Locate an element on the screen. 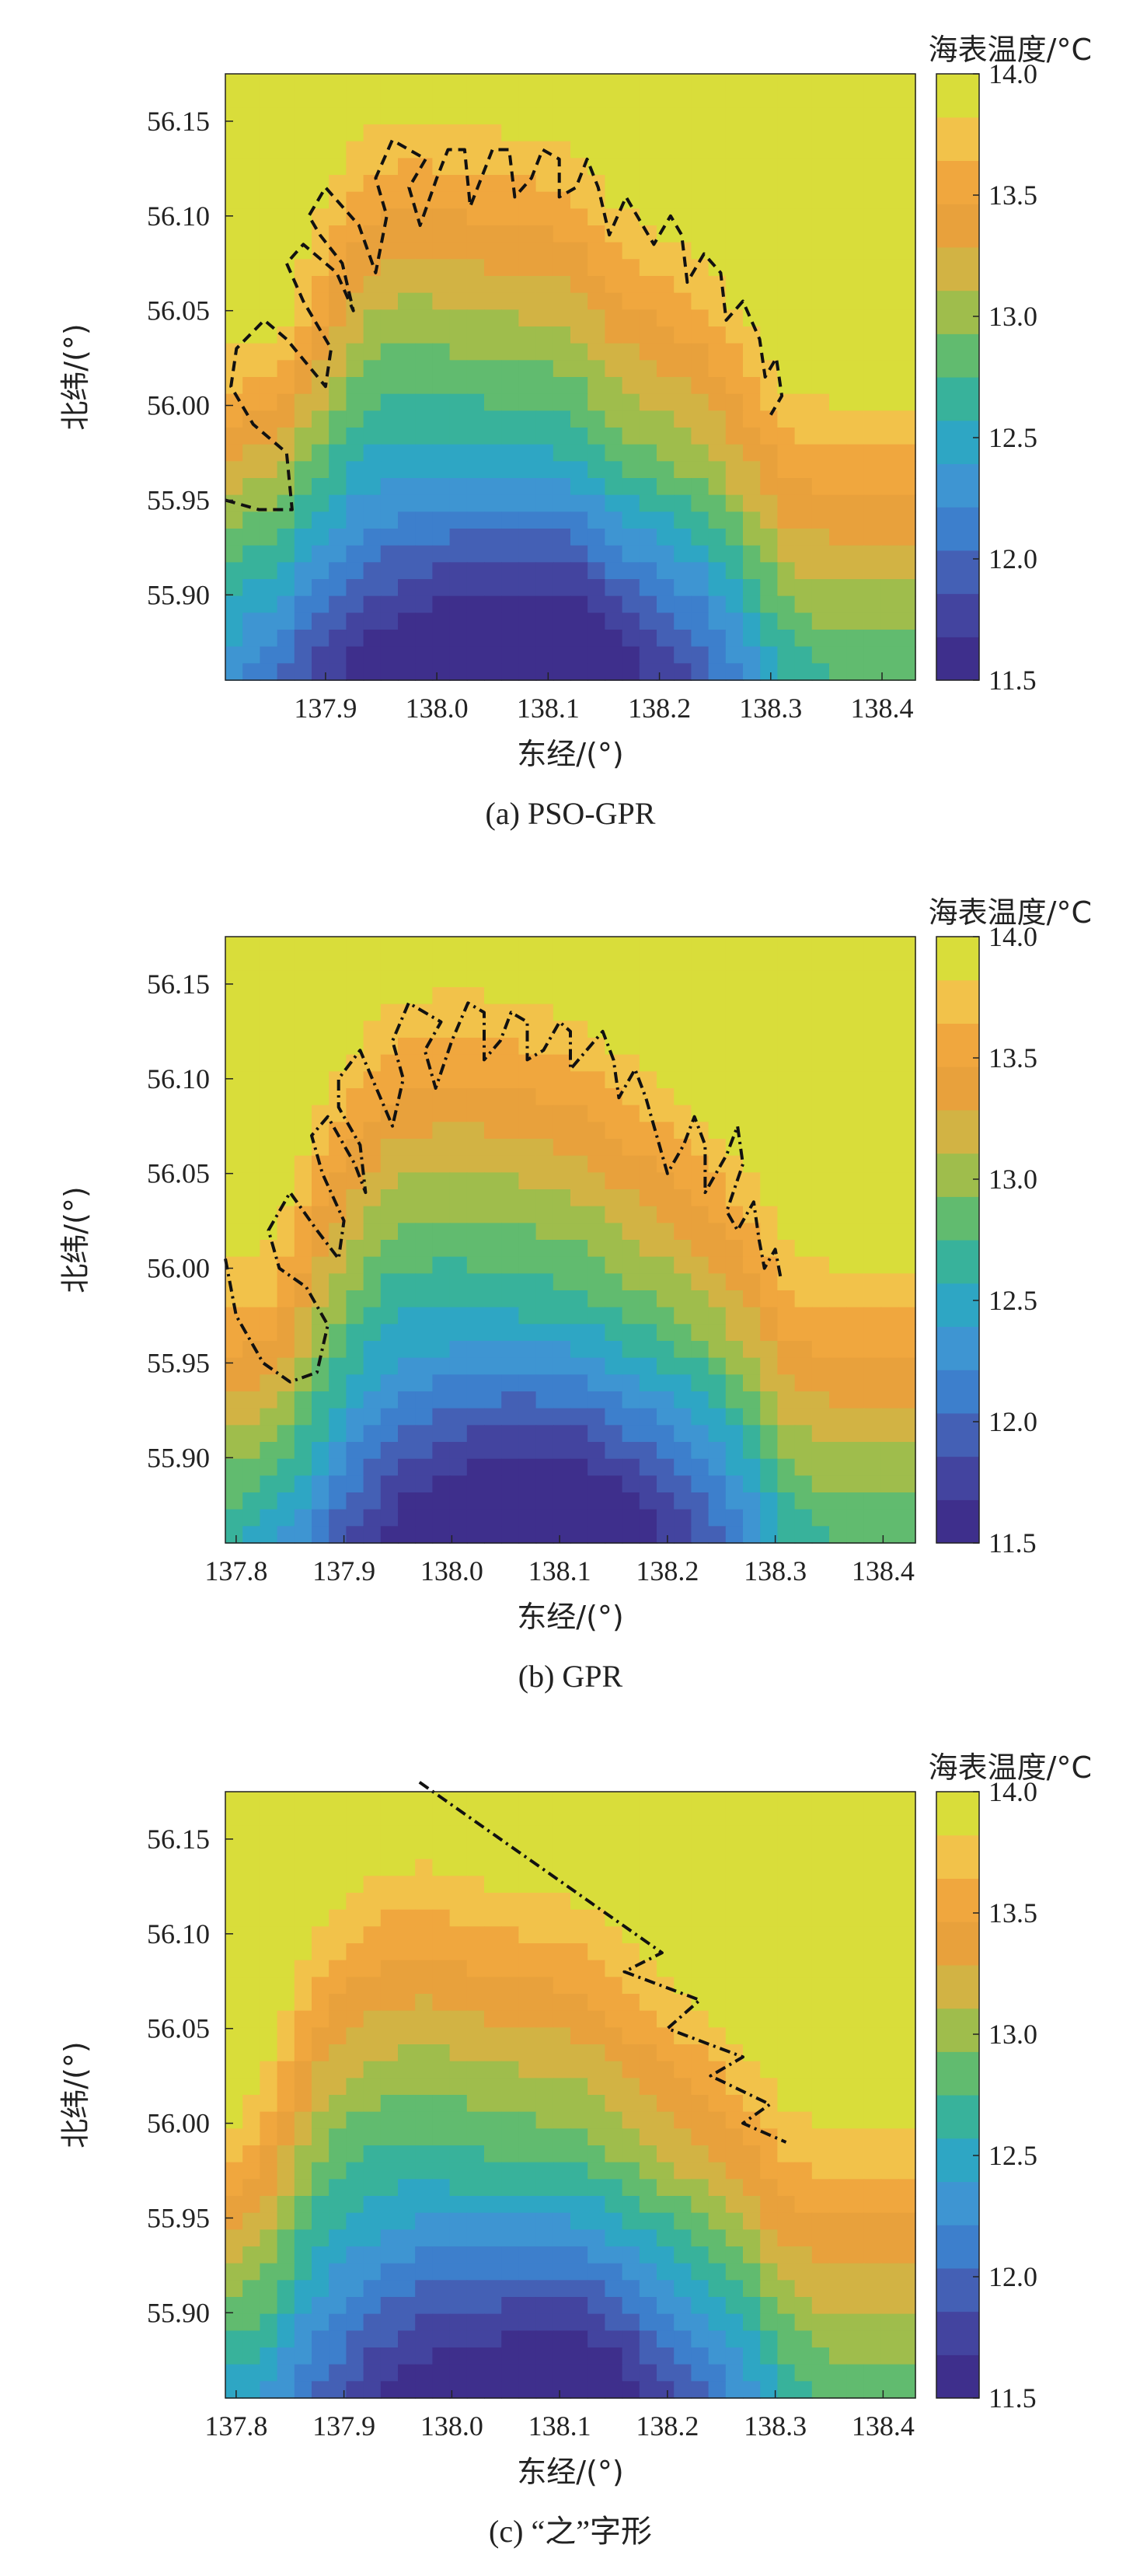 The height and width of the screenshot is (2576, 1147). x-tick-label: 138.1 is located at coordinates (560, 1571).